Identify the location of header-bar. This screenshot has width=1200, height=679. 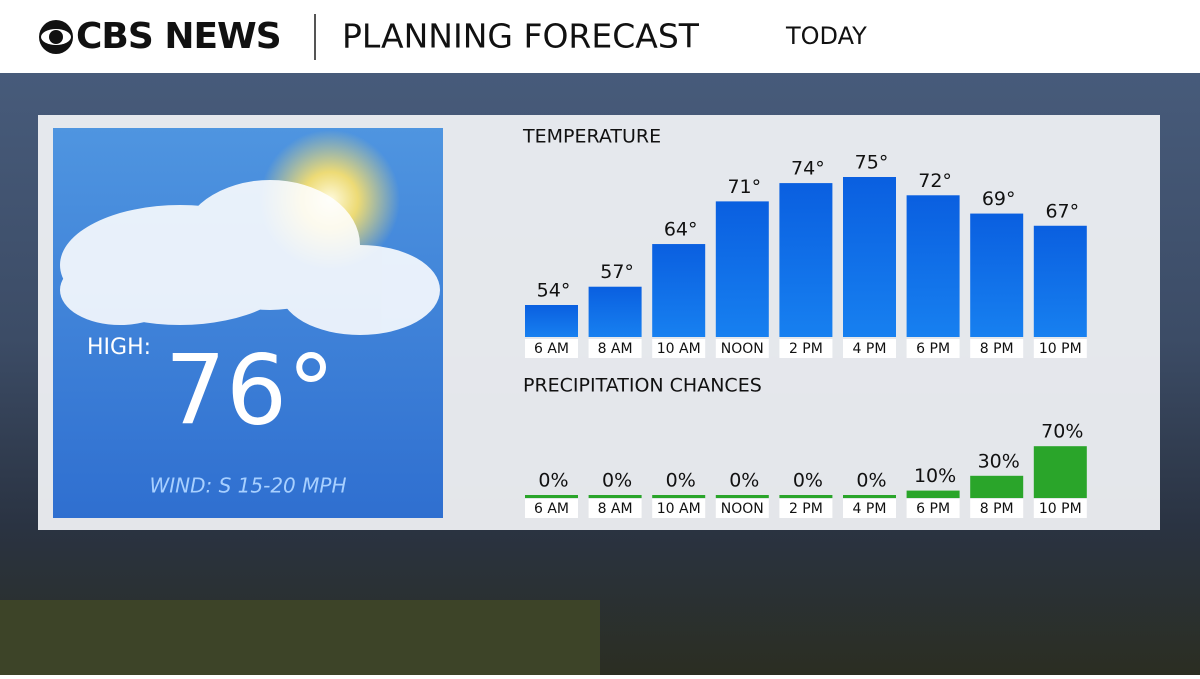
(600, 36).